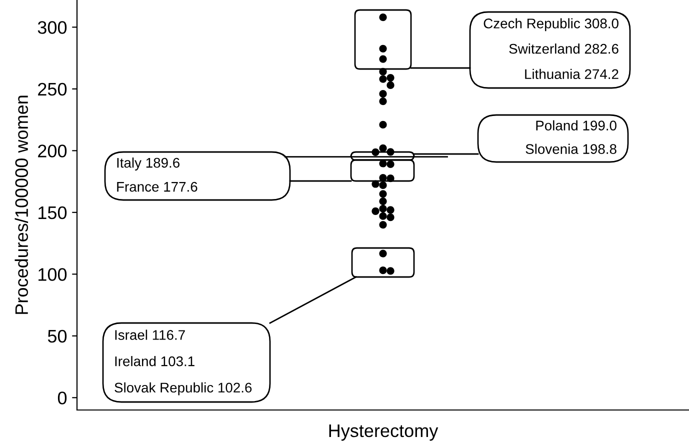 The image size is (689, 445). I want to click on y-tick-label: 200, so click(52, 151).